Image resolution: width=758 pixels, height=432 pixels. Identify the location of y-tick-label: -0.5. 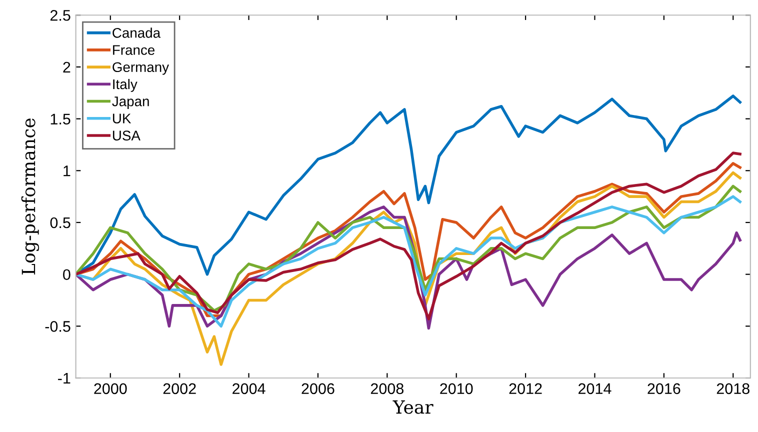
(57, 326).